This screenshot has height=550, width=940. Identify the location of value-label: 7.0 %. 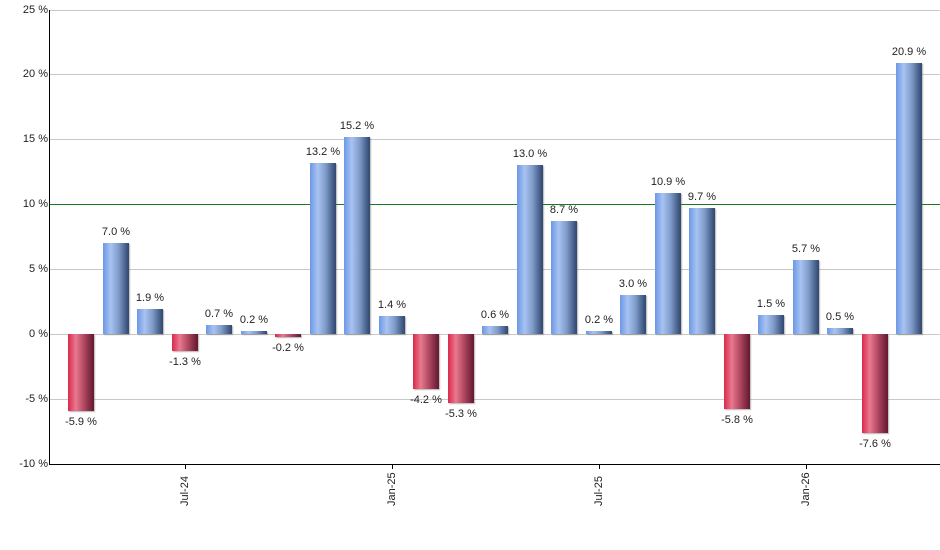
(116, 232).